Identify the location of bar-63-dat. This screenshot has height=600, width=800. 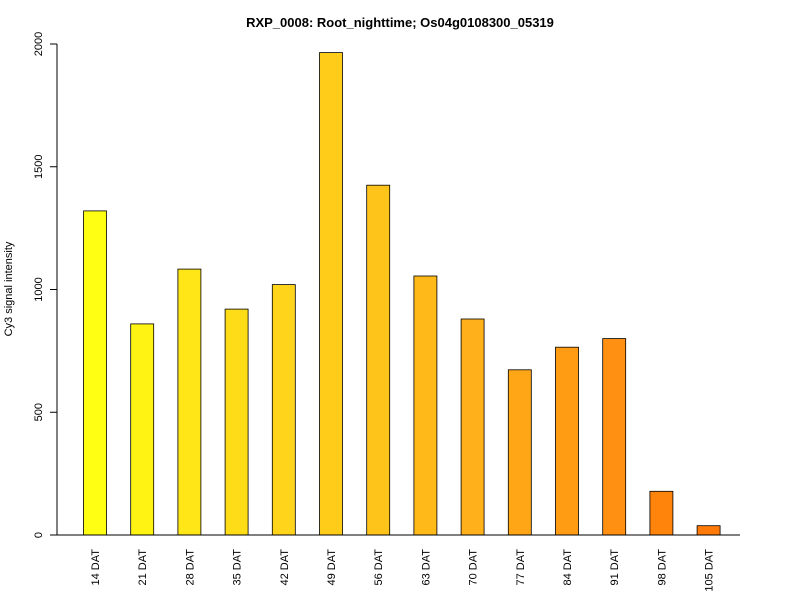
(425, 405).